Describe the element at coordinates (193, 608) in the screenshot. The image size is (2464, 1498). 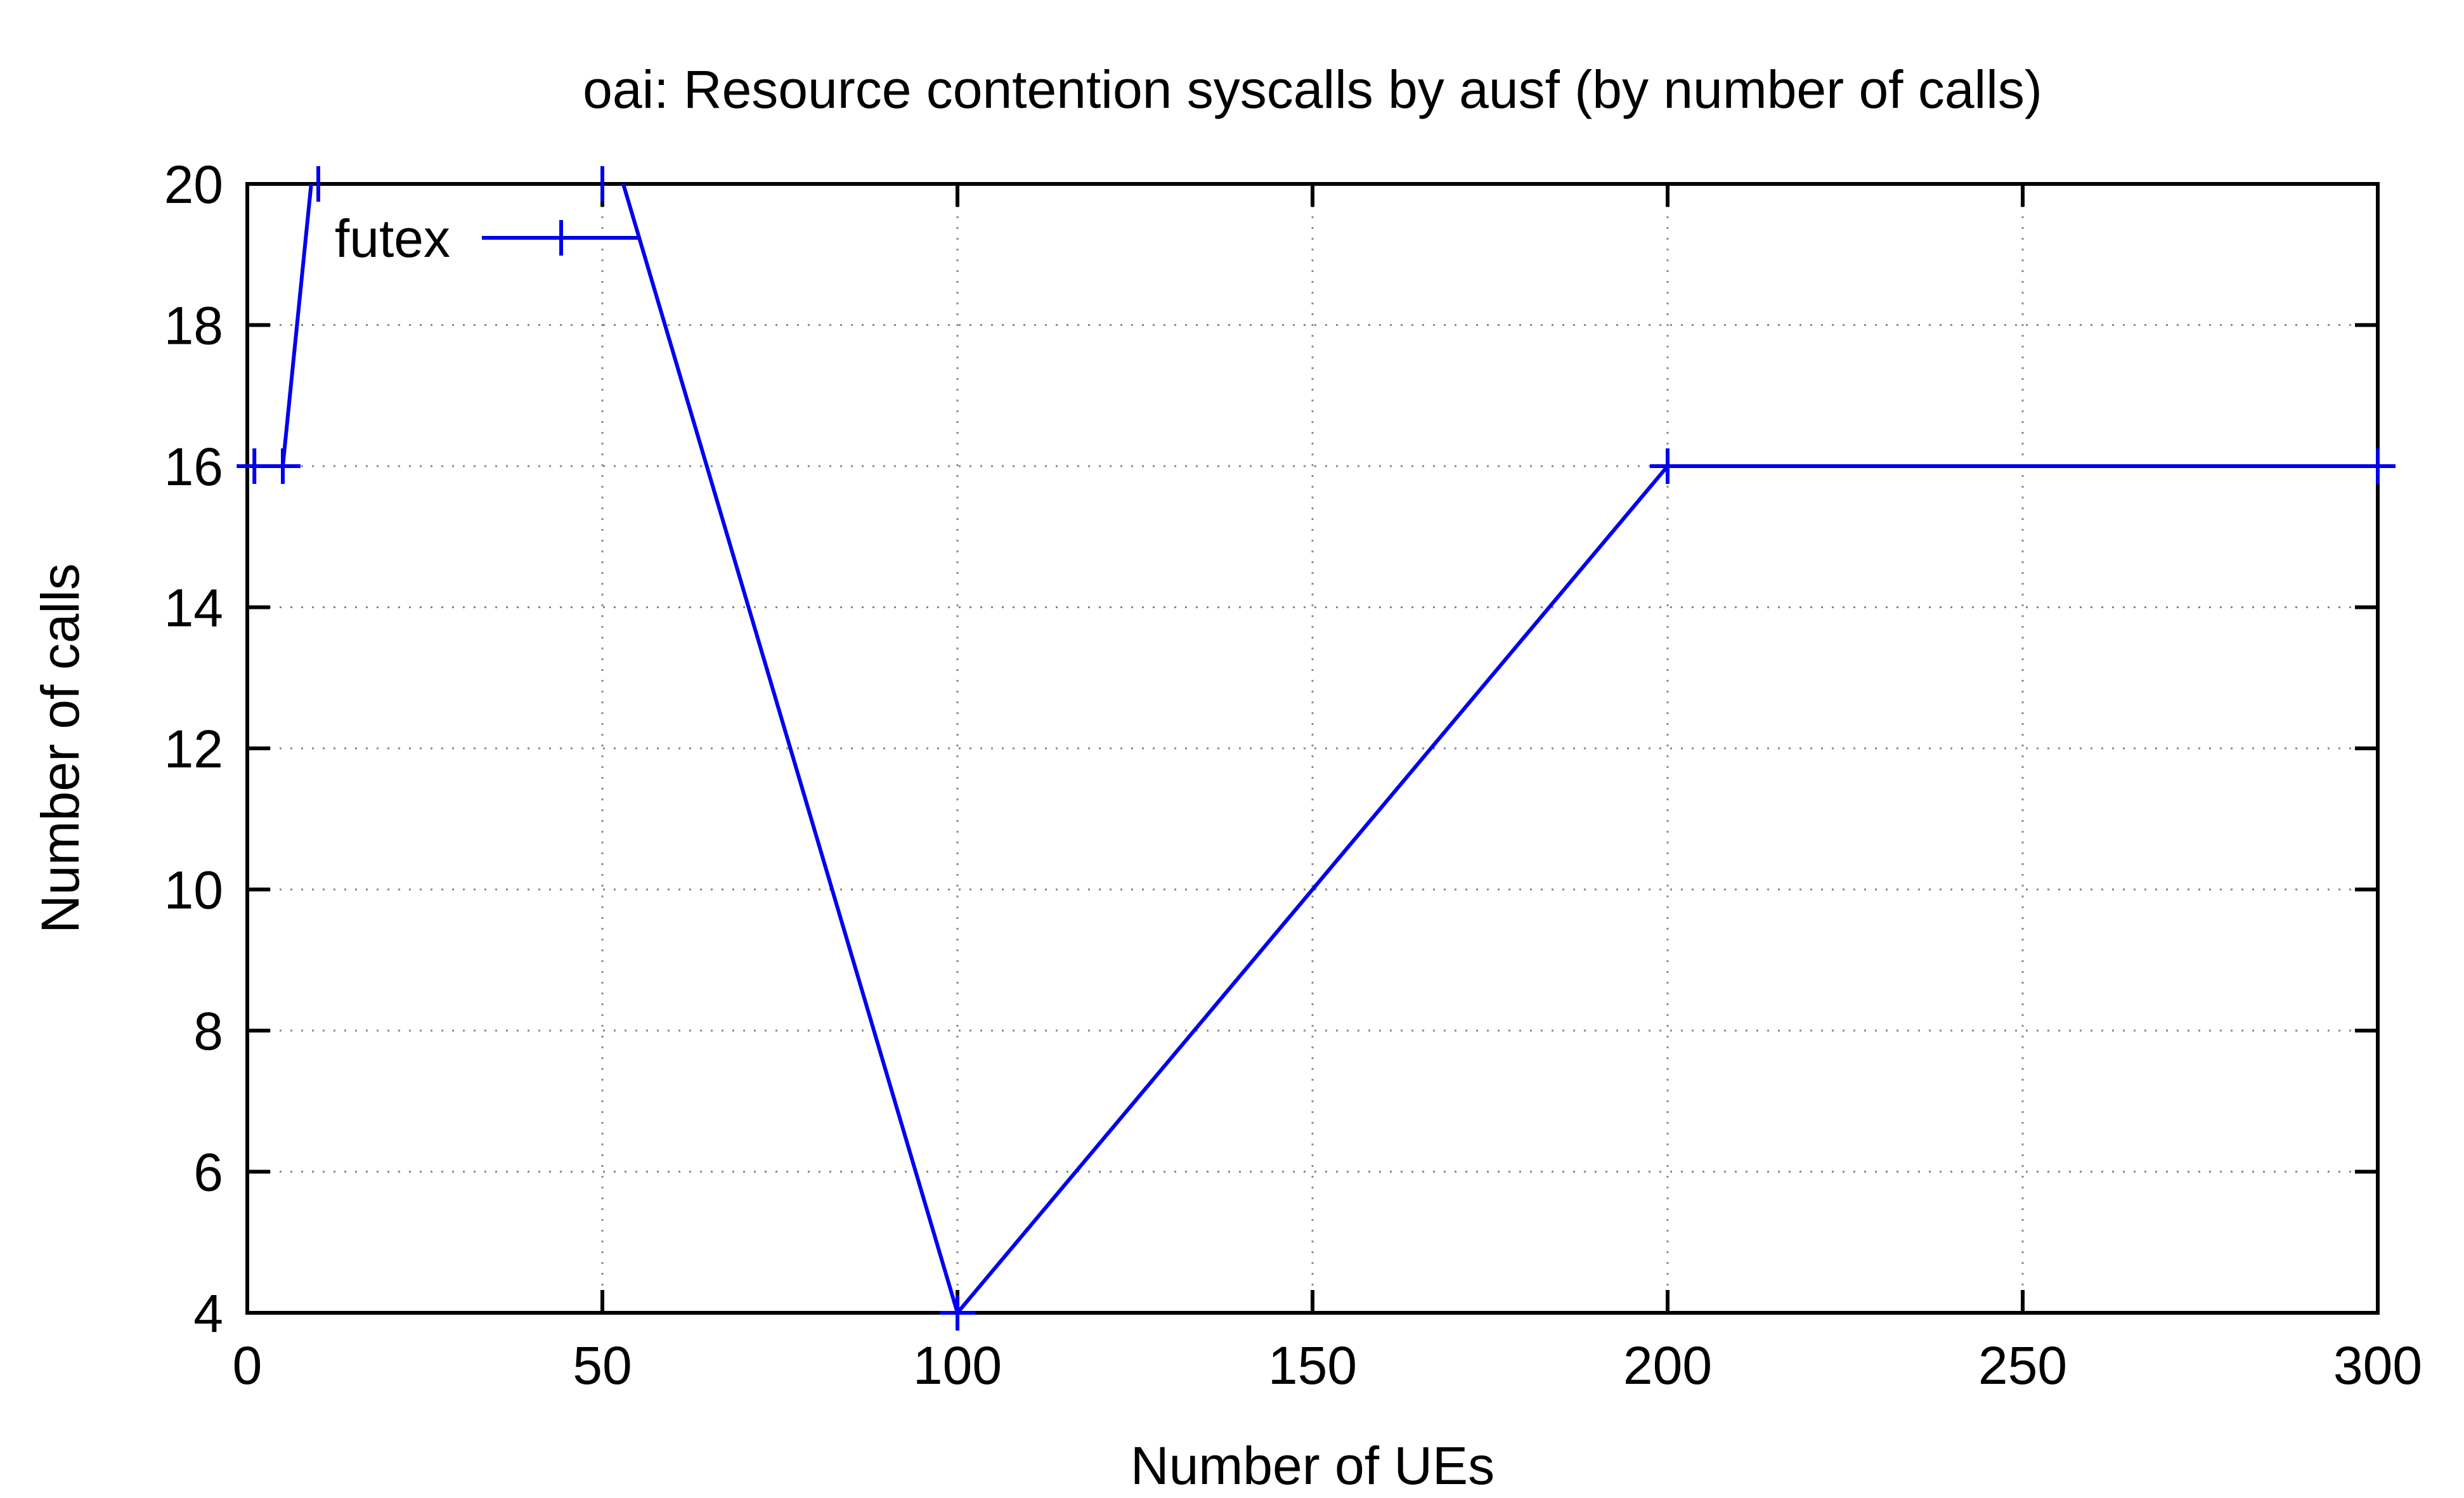
I see `y-tick-label: 14` at that location.